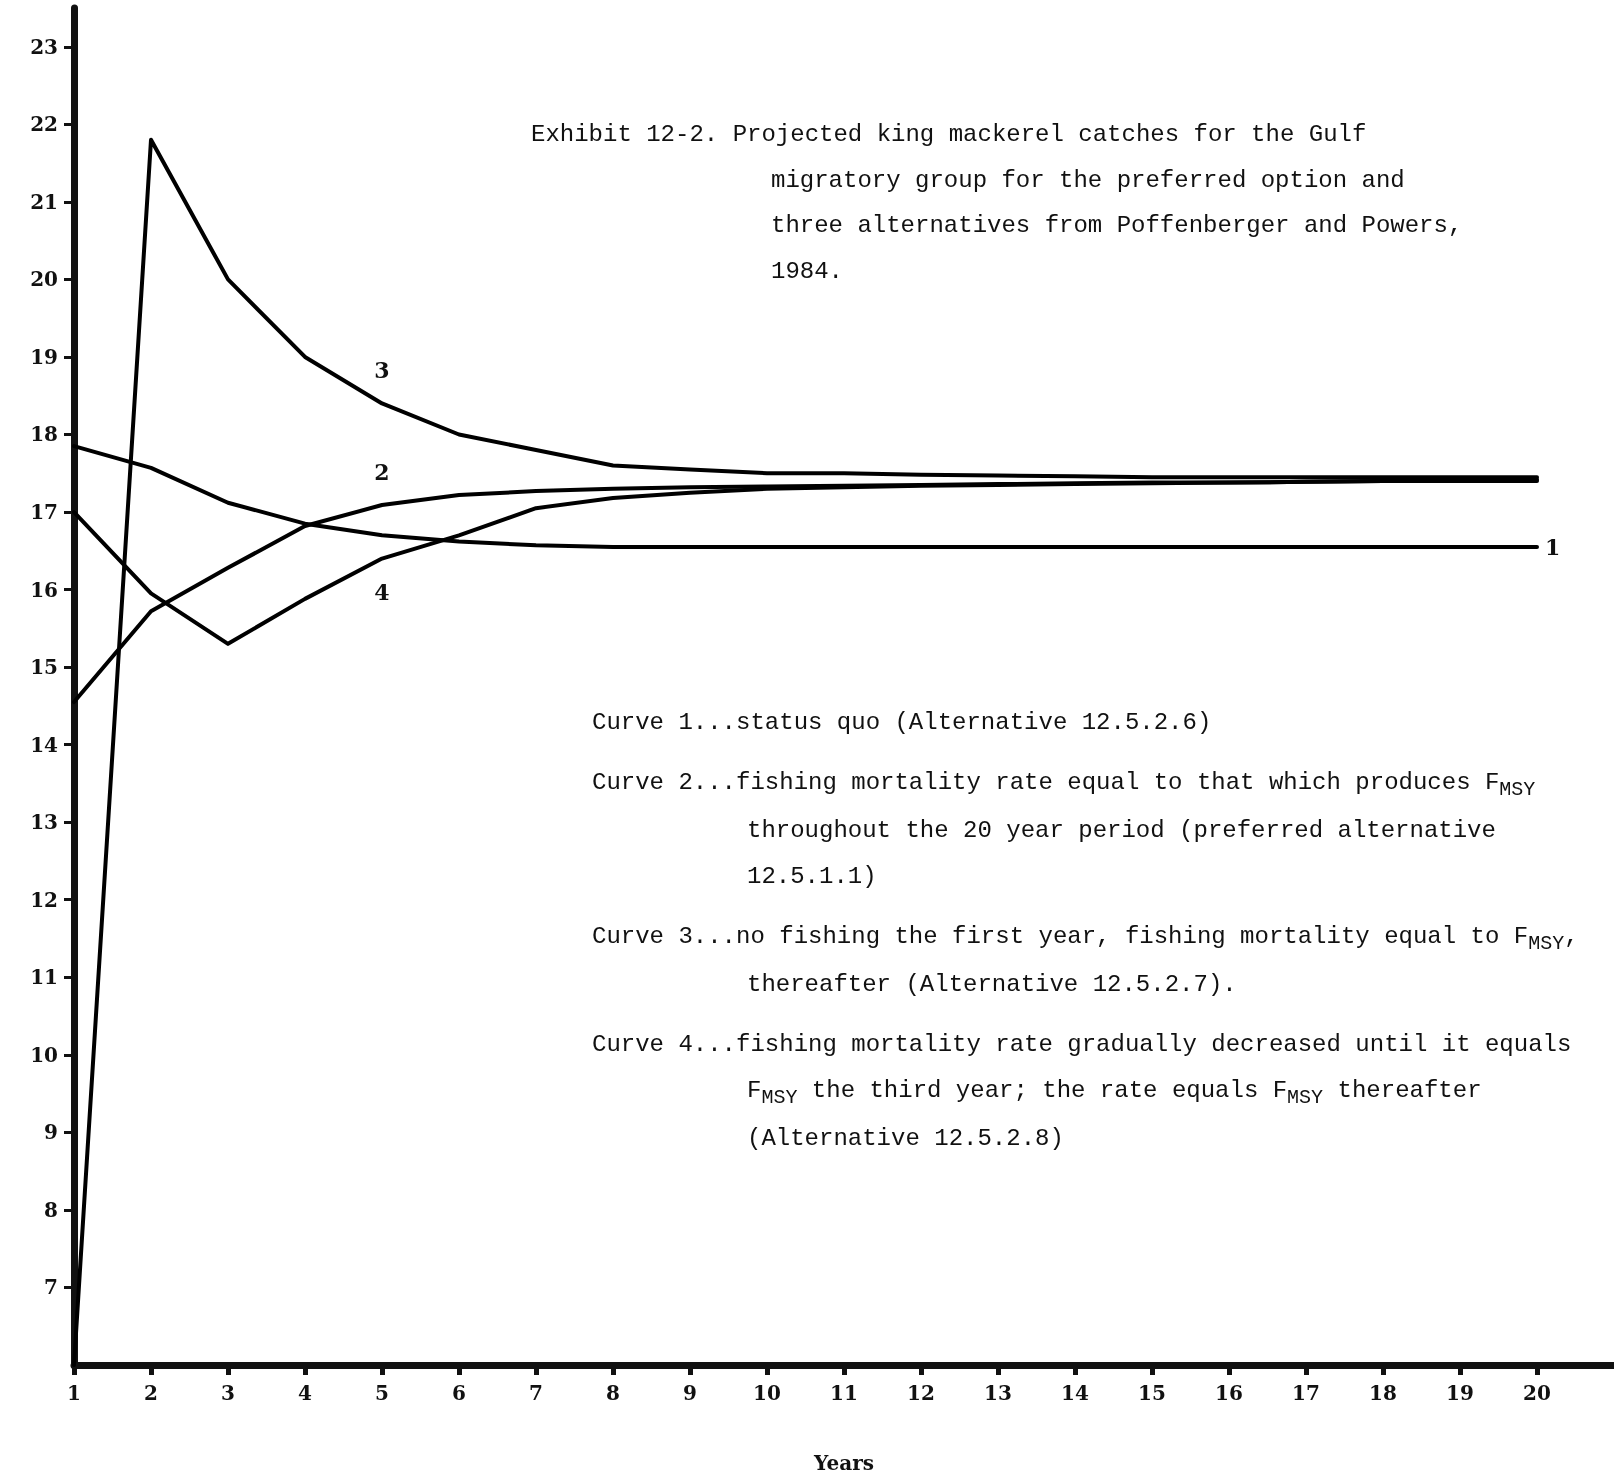 The height and width of the screenshot is (1481, 1614). What do you see at coordinates (44, 1054) in the screenshot?
I see `y-tick-label: 10` at bounding box center [44, 1054].